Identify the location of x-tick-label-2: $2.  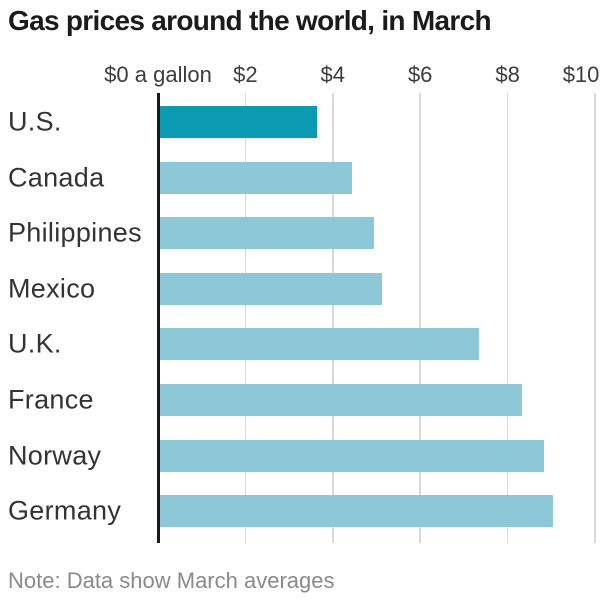
(245, 74).